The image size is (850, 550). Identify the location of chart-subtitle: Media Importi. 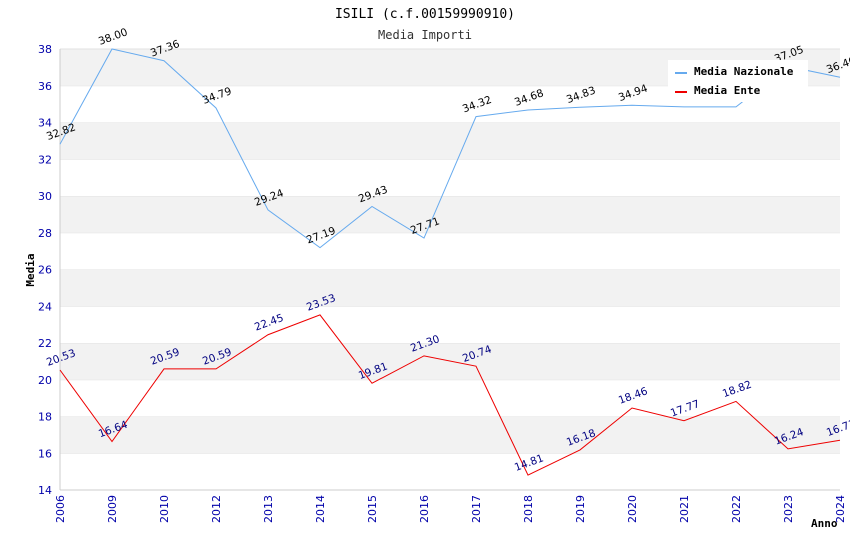
(425, 35).